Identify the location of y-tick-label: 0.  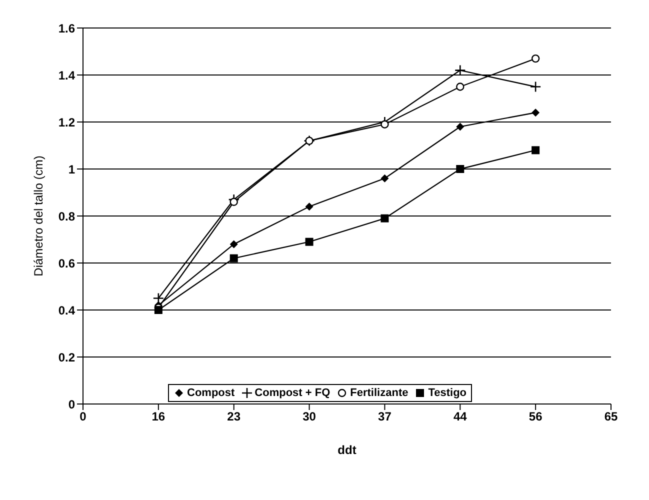
(72, 404).